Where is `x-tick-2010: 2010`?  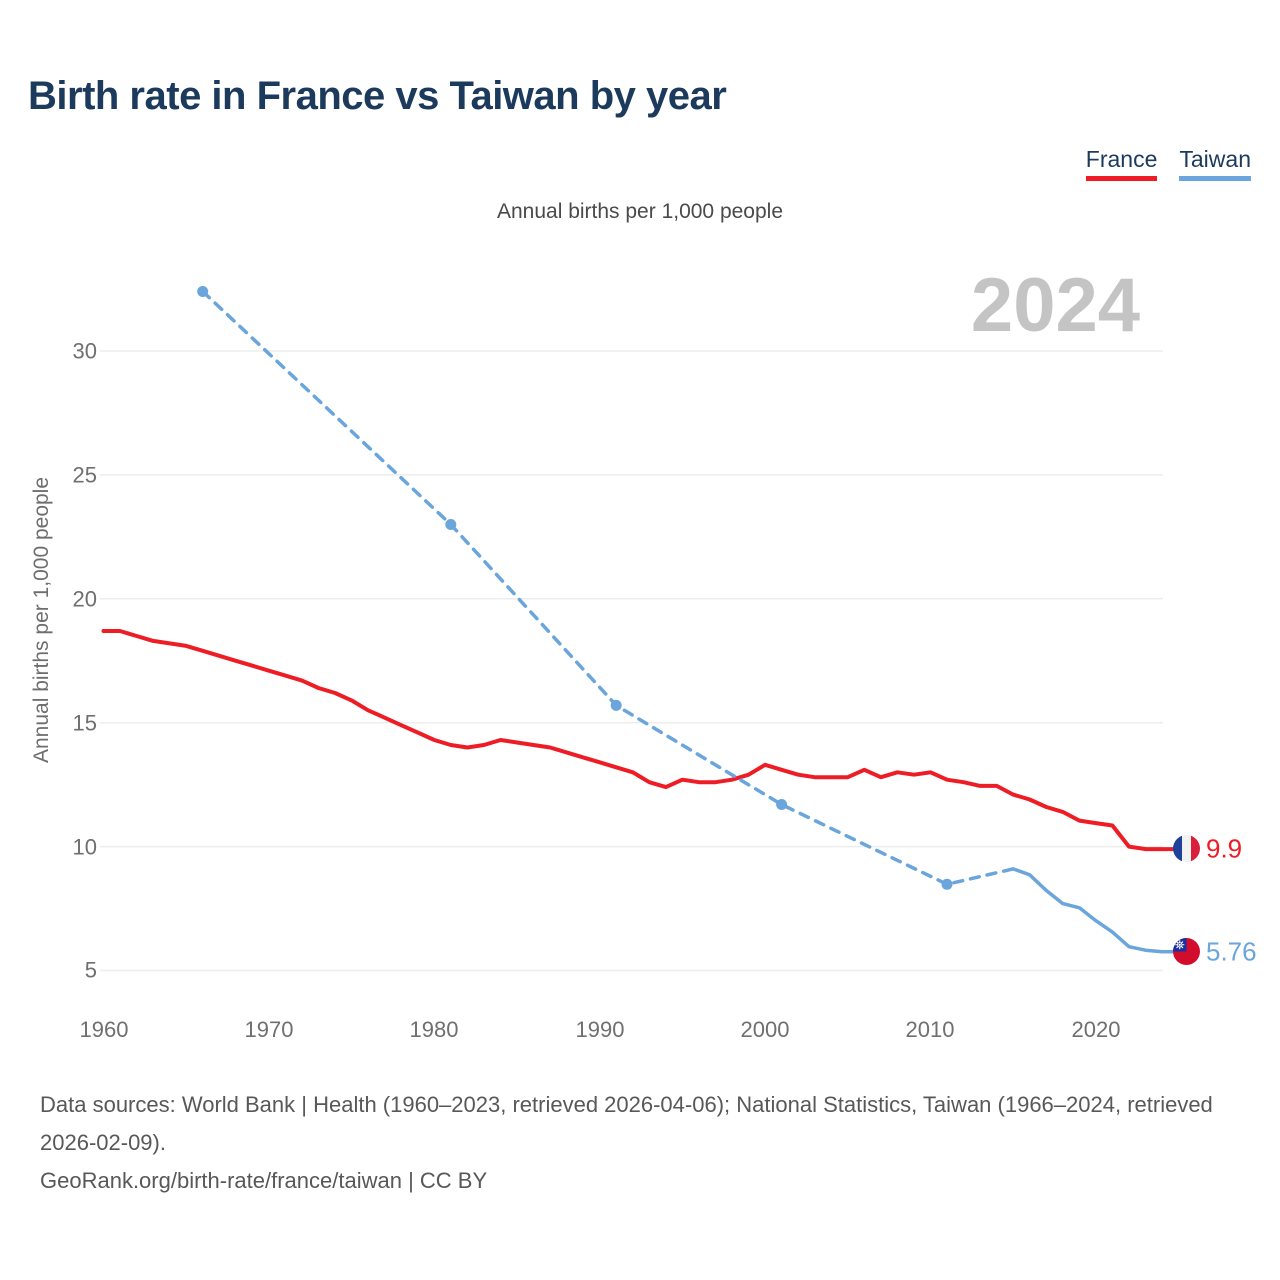
x-tick-2010: 2010 is located at coordinates (930, 1029).